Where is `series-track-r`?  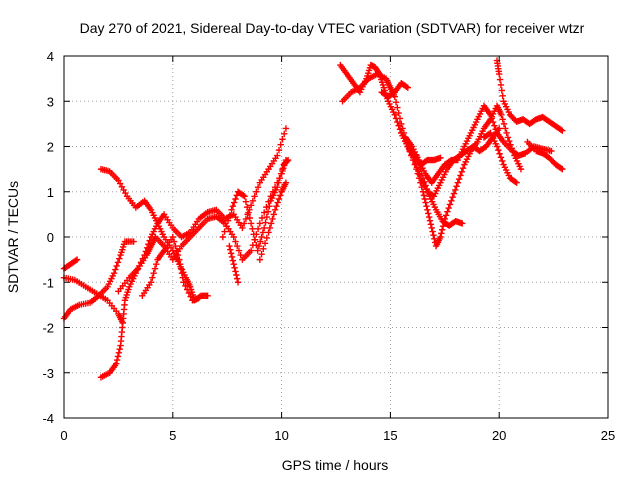
series-track-r is located at coordinates (500, 157).